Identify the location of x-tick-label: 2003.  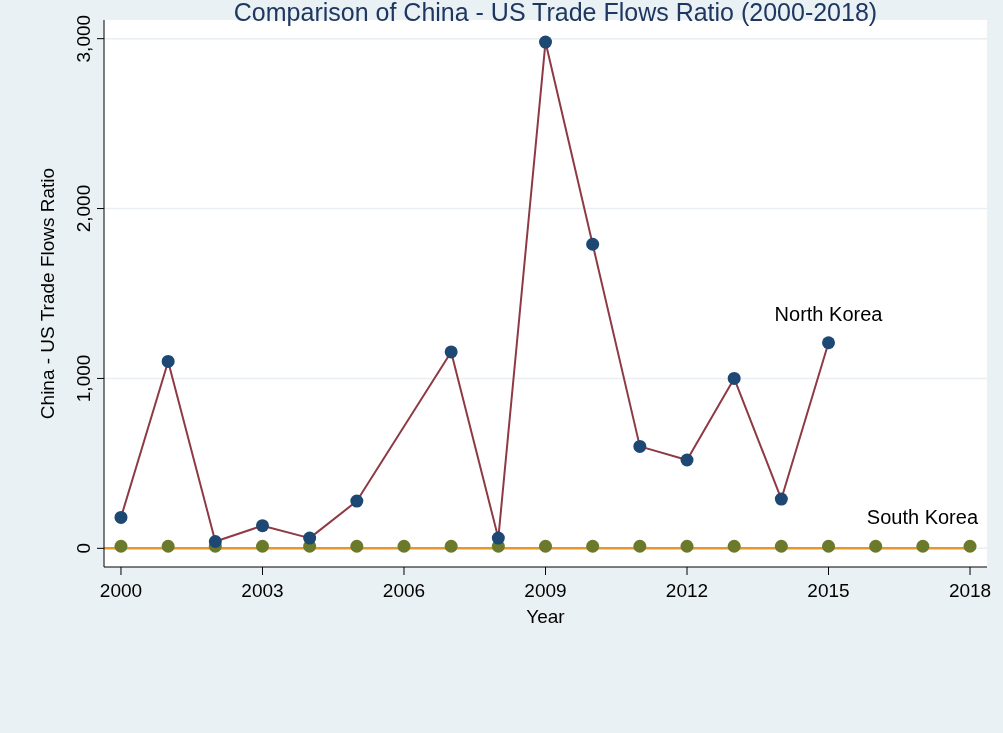
(262, 590).